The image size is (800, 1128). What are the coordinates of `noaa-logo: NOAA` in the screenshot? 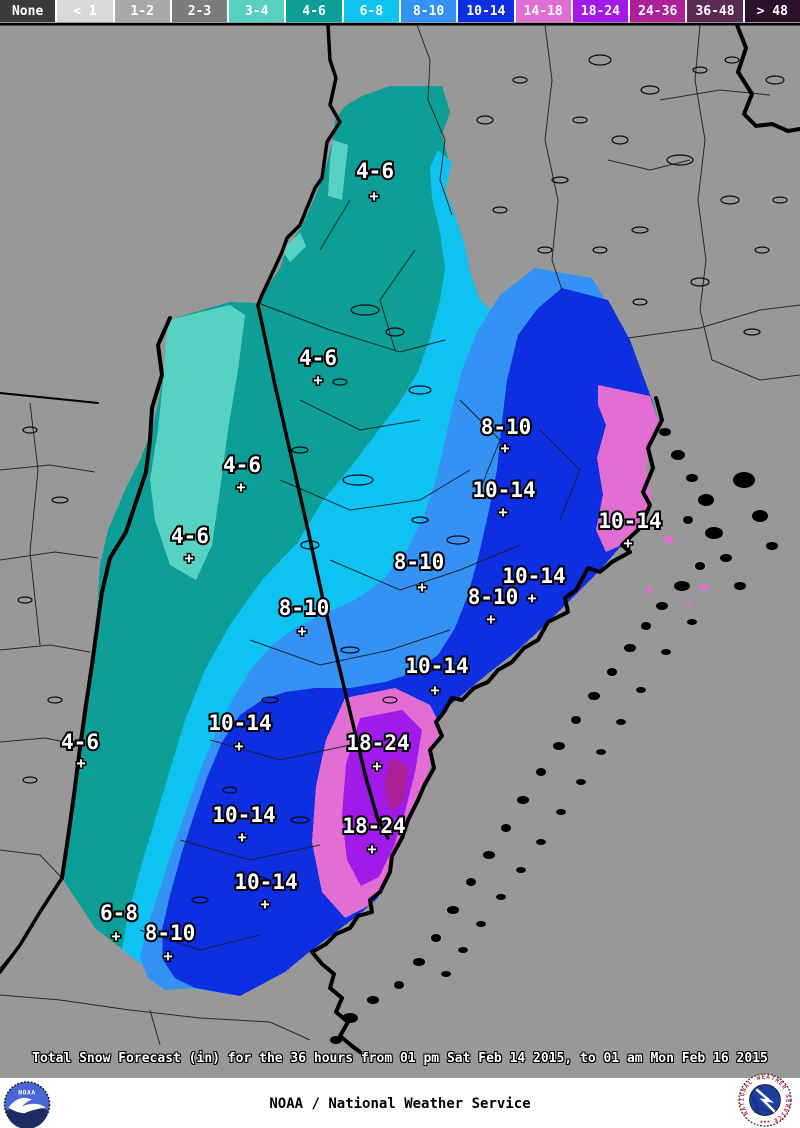 It's located at (27, 1104).